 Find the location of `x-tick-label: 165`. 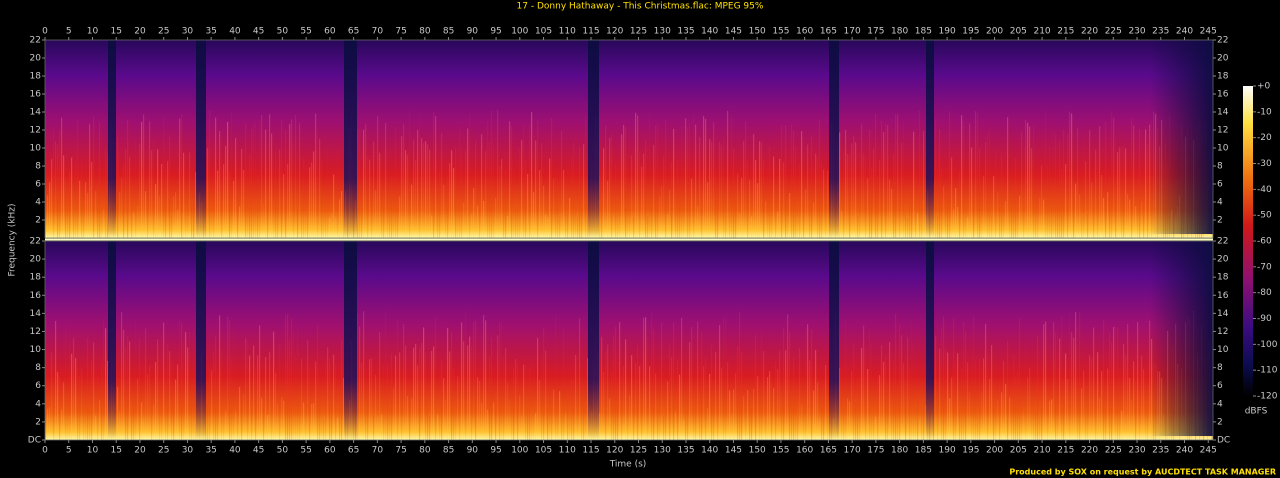

x-tick-label: 165 is located at coordinates (828, 451).